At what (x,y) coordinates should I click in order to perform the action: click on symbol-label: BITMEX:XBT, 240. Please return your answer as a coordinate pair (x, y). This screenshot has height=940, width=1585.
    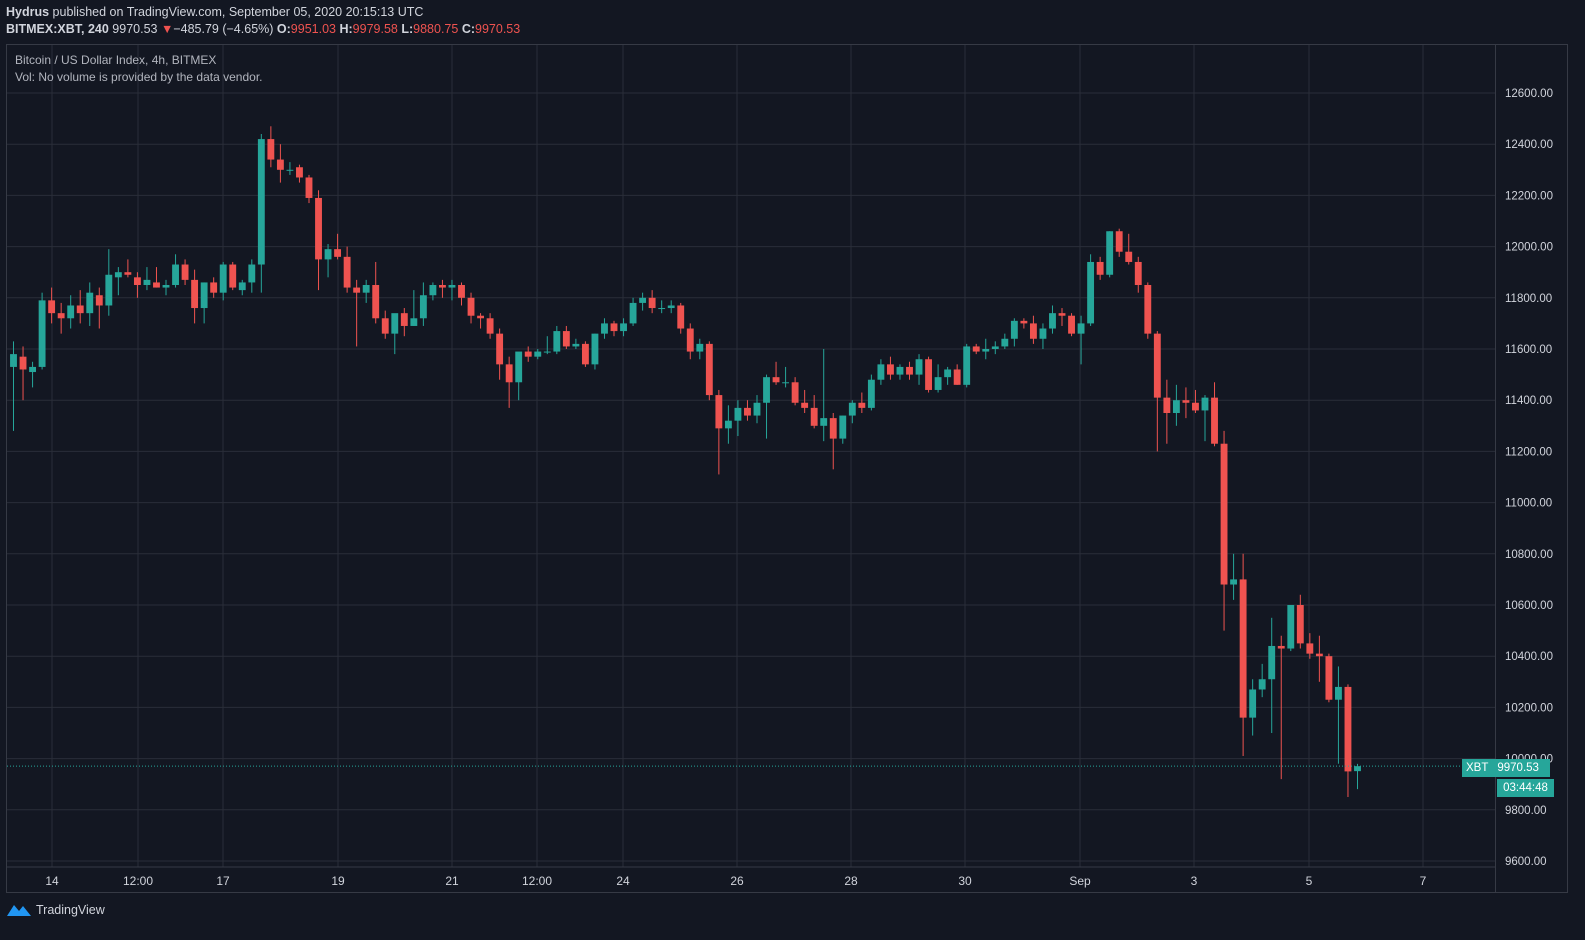
    Looking at the image, I should click on (57, 29).